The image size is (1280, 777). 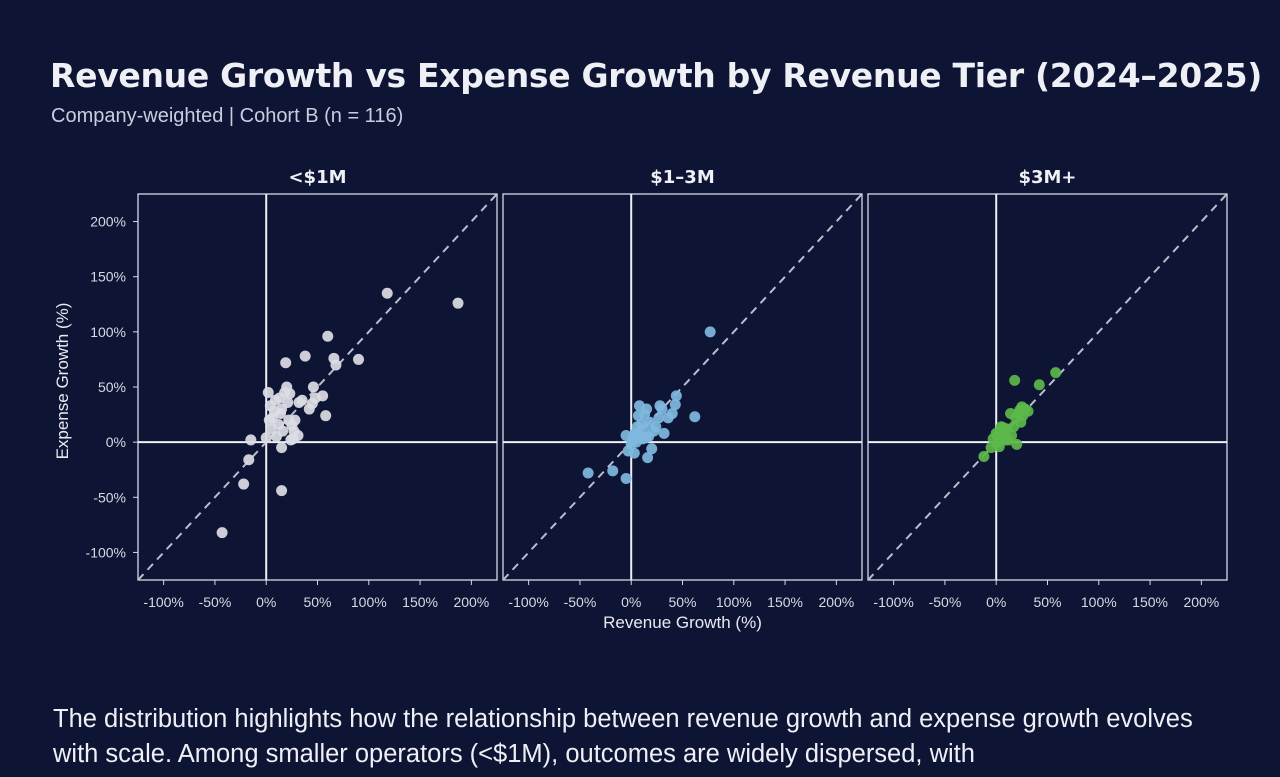 What do you see at coordinates (682, 622) in the screenshot?
I see `x-axis-label: Revenue Growth (%)` at bounding box center [682, 622].